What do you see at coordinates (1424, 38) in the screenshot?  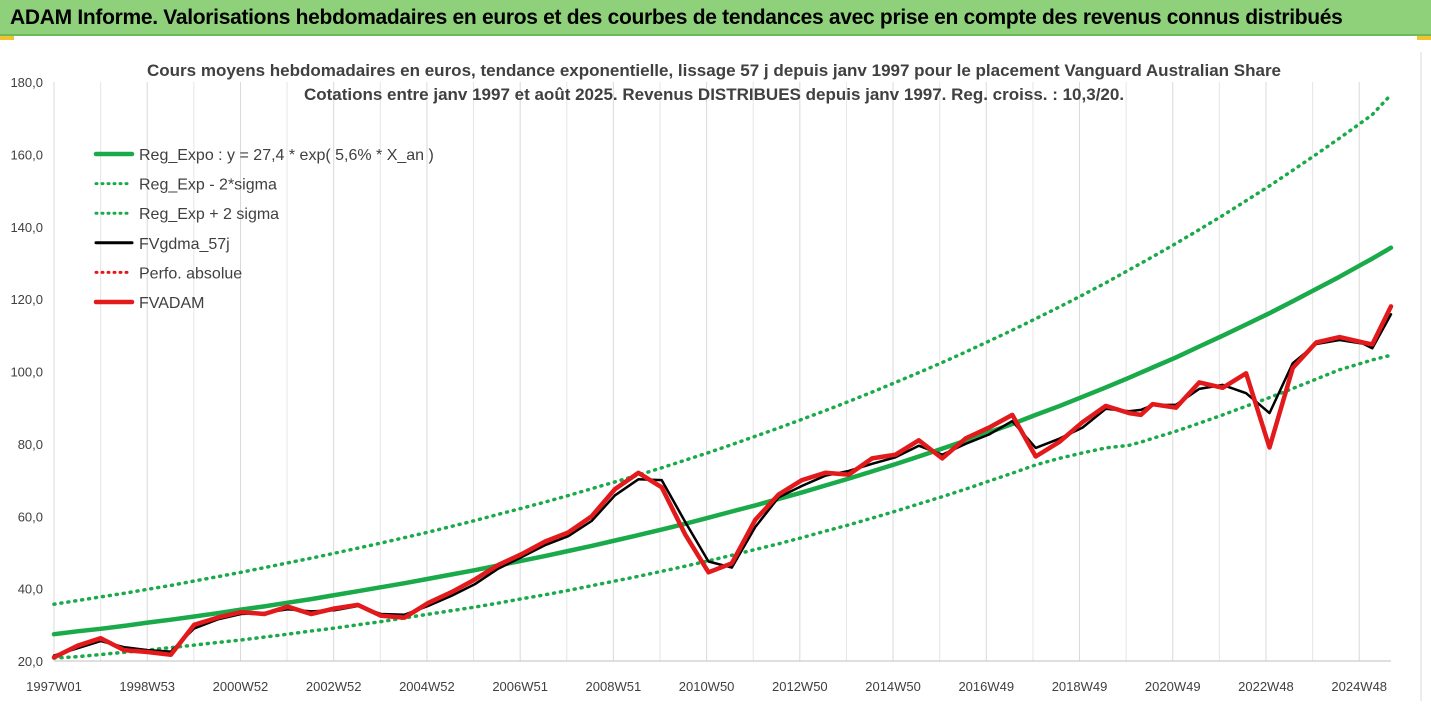 I see `corner-marker-right` at bounding box center [1424, 38].